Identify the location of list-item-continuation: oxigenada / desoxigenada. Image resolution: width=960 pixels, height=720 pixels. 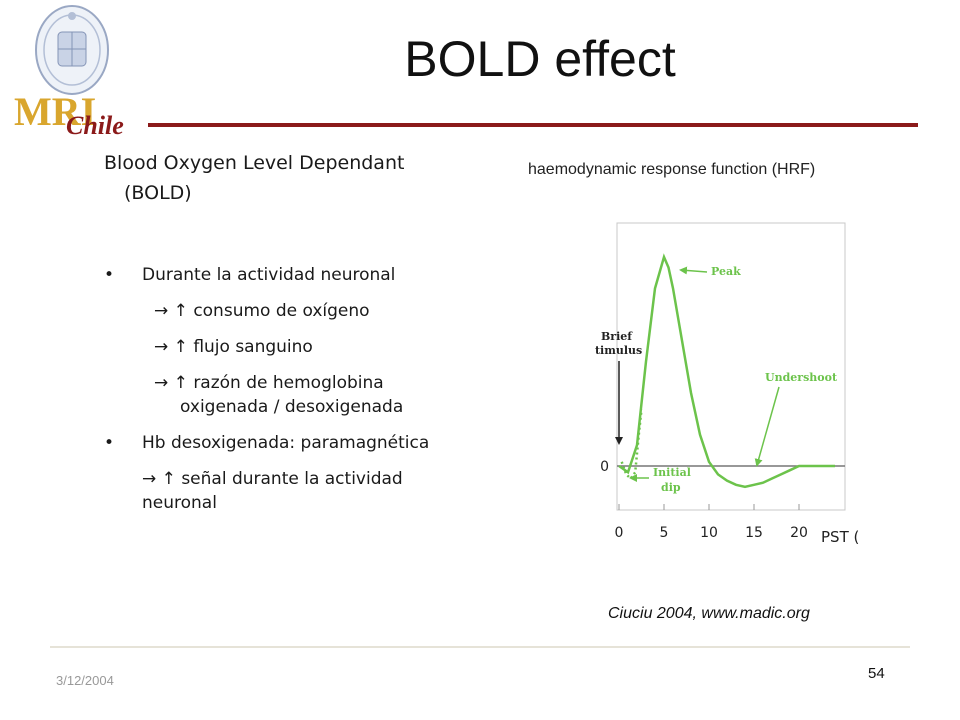
(292, 407).